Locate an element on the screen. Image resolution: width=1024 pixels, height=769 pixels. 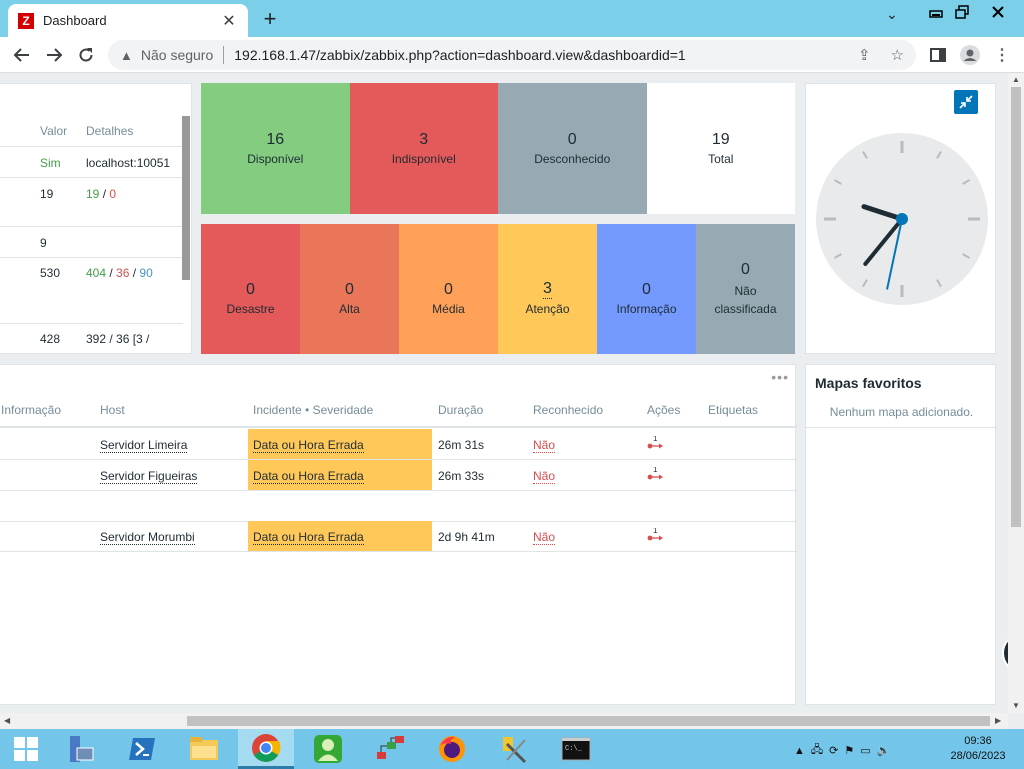
severity-high: 0 Alta is located at coordinates (349, 289).